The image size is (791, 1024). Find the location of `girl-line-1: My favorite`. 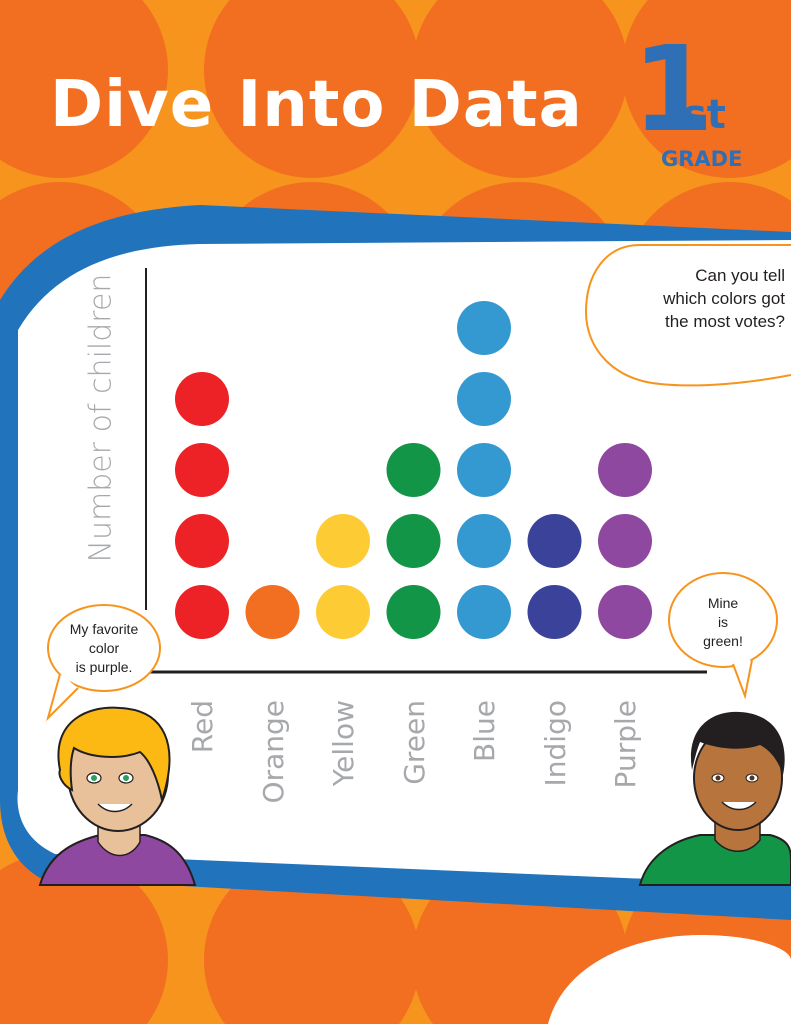

girl-line-1: My favorite is located at coordinates (104, 629).